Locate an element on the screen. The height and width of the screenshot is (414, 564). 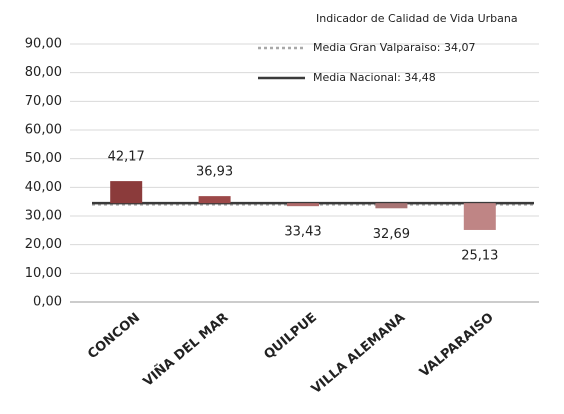
x-tick-label: CONCON is located at coordinates (114, 336).